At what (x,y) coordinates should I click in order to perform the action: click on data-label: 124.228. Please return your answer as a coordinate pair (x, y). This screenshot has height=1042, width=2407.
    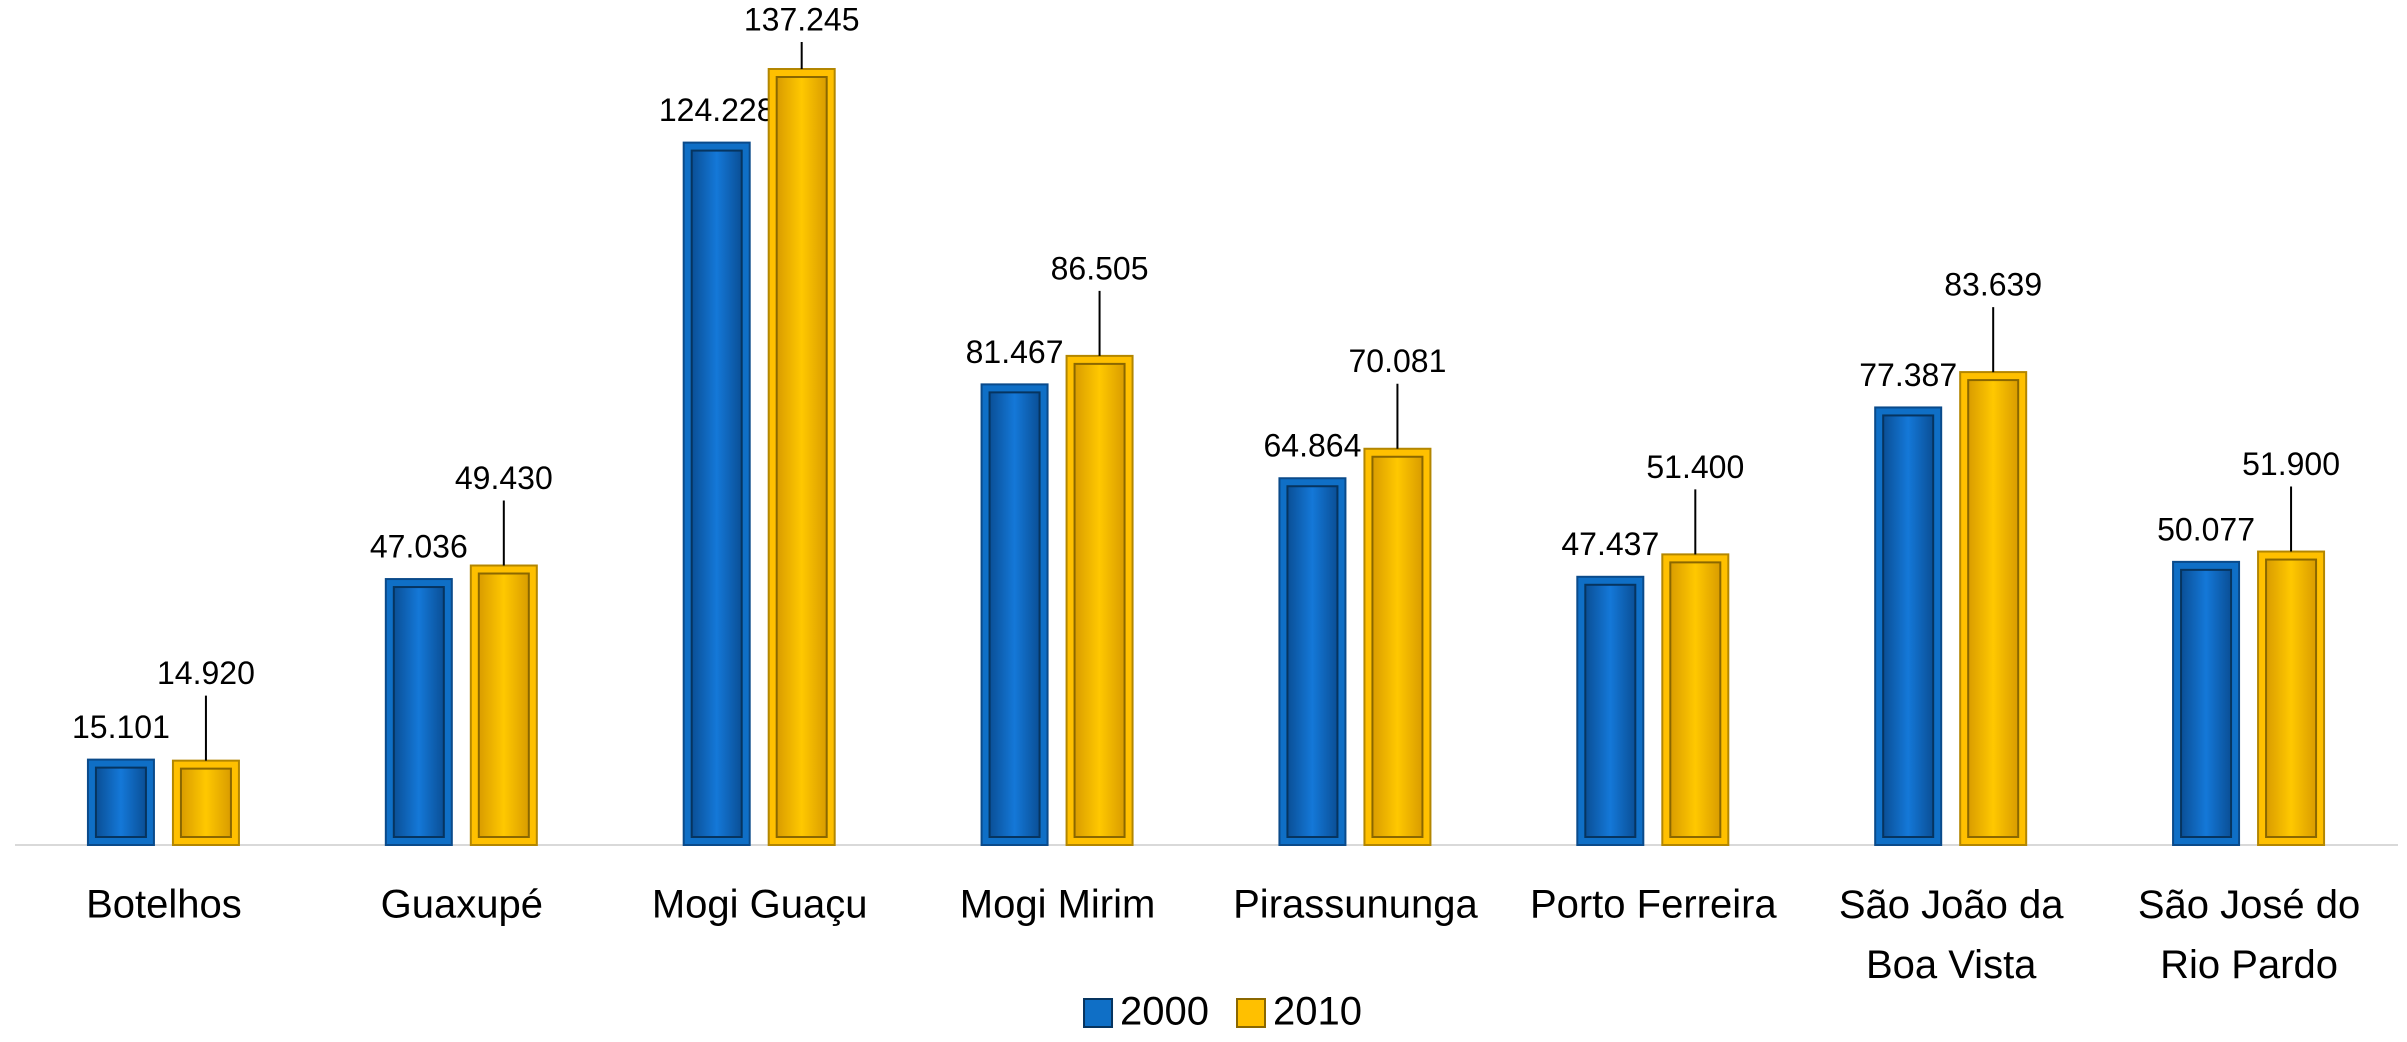
    Looking at the image, I should click on (717, 110).